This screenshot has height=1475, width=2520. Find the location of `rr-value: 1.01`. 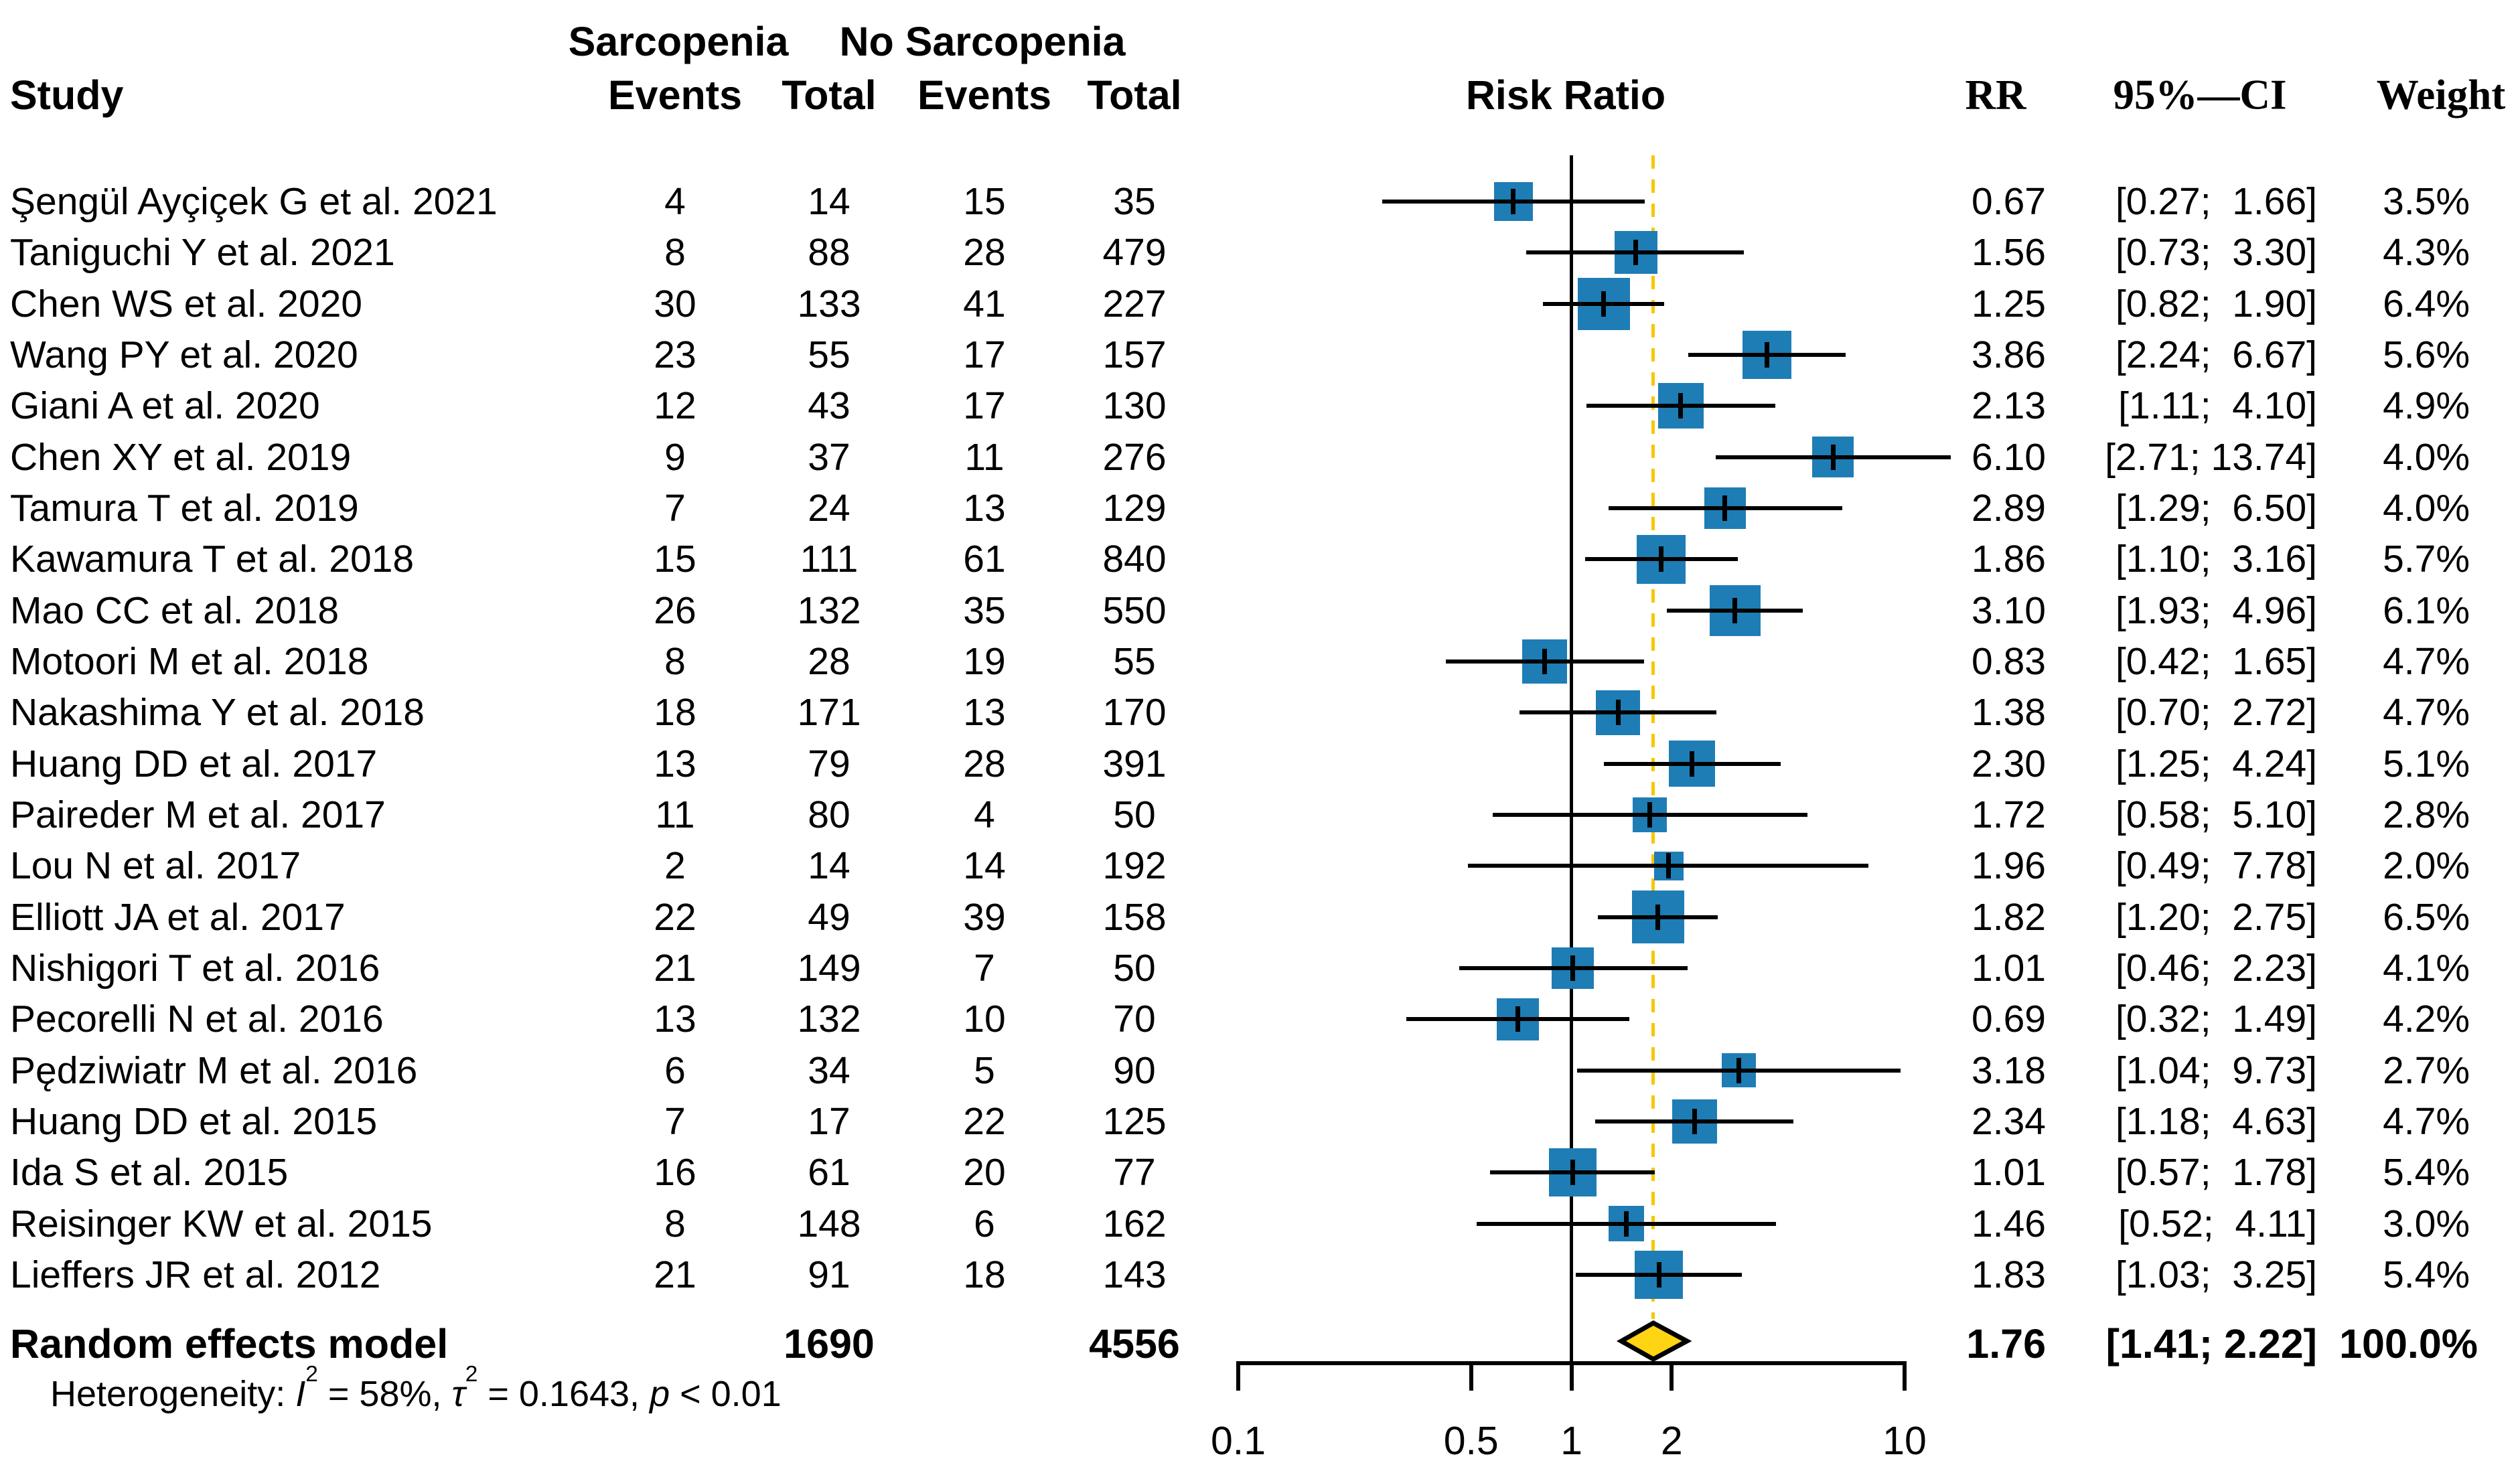

rr-value: 1.01 is located at coordinates (2009, 1172).